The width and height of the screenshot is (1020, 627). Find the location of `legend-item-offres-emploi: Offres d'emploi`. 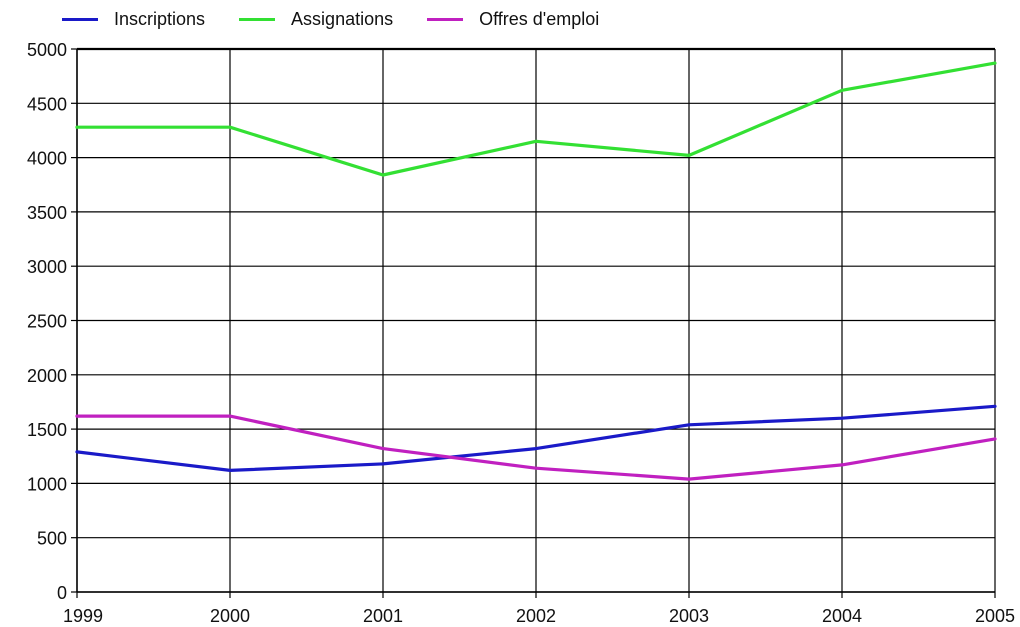

legend-item-offres-emploi: Offres d'emploi is located at coordinates (513, 19).